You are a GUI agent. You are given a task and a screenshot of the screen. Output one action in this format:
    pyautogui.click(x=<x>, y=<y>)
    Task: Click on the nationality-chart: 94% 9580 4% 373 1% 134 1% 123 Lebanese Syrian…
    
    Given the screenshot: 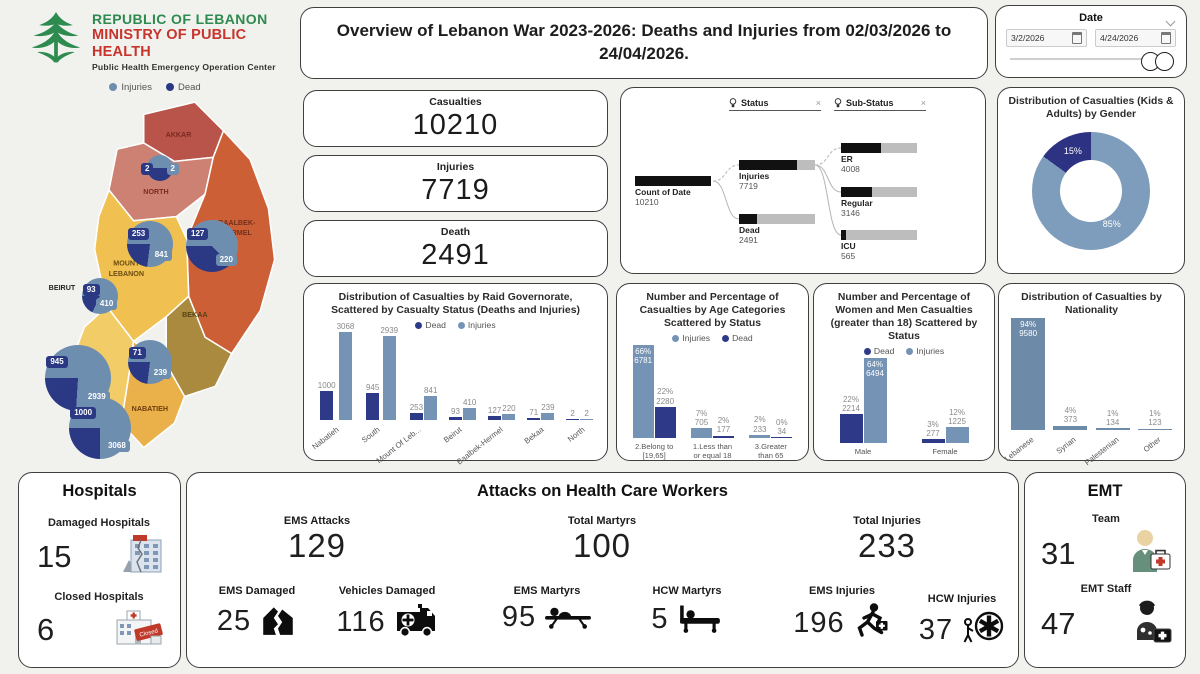 What is the action you would take?
    pyautogui.click(x=1091, y=393)
    